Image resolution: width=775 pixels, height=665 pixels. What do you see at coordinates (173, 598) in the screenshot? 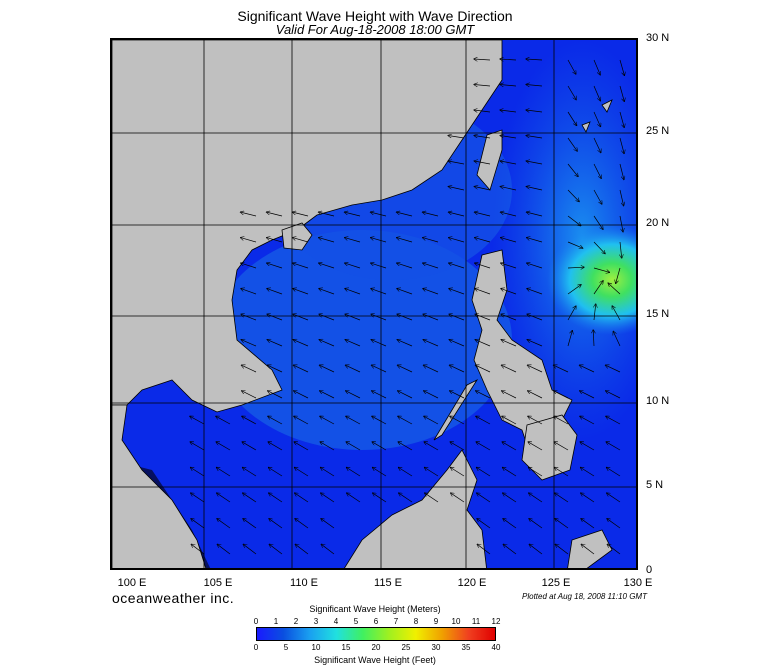
I see `brand-logo-text: oceanweather inc.` at bounding box center [173, 598].